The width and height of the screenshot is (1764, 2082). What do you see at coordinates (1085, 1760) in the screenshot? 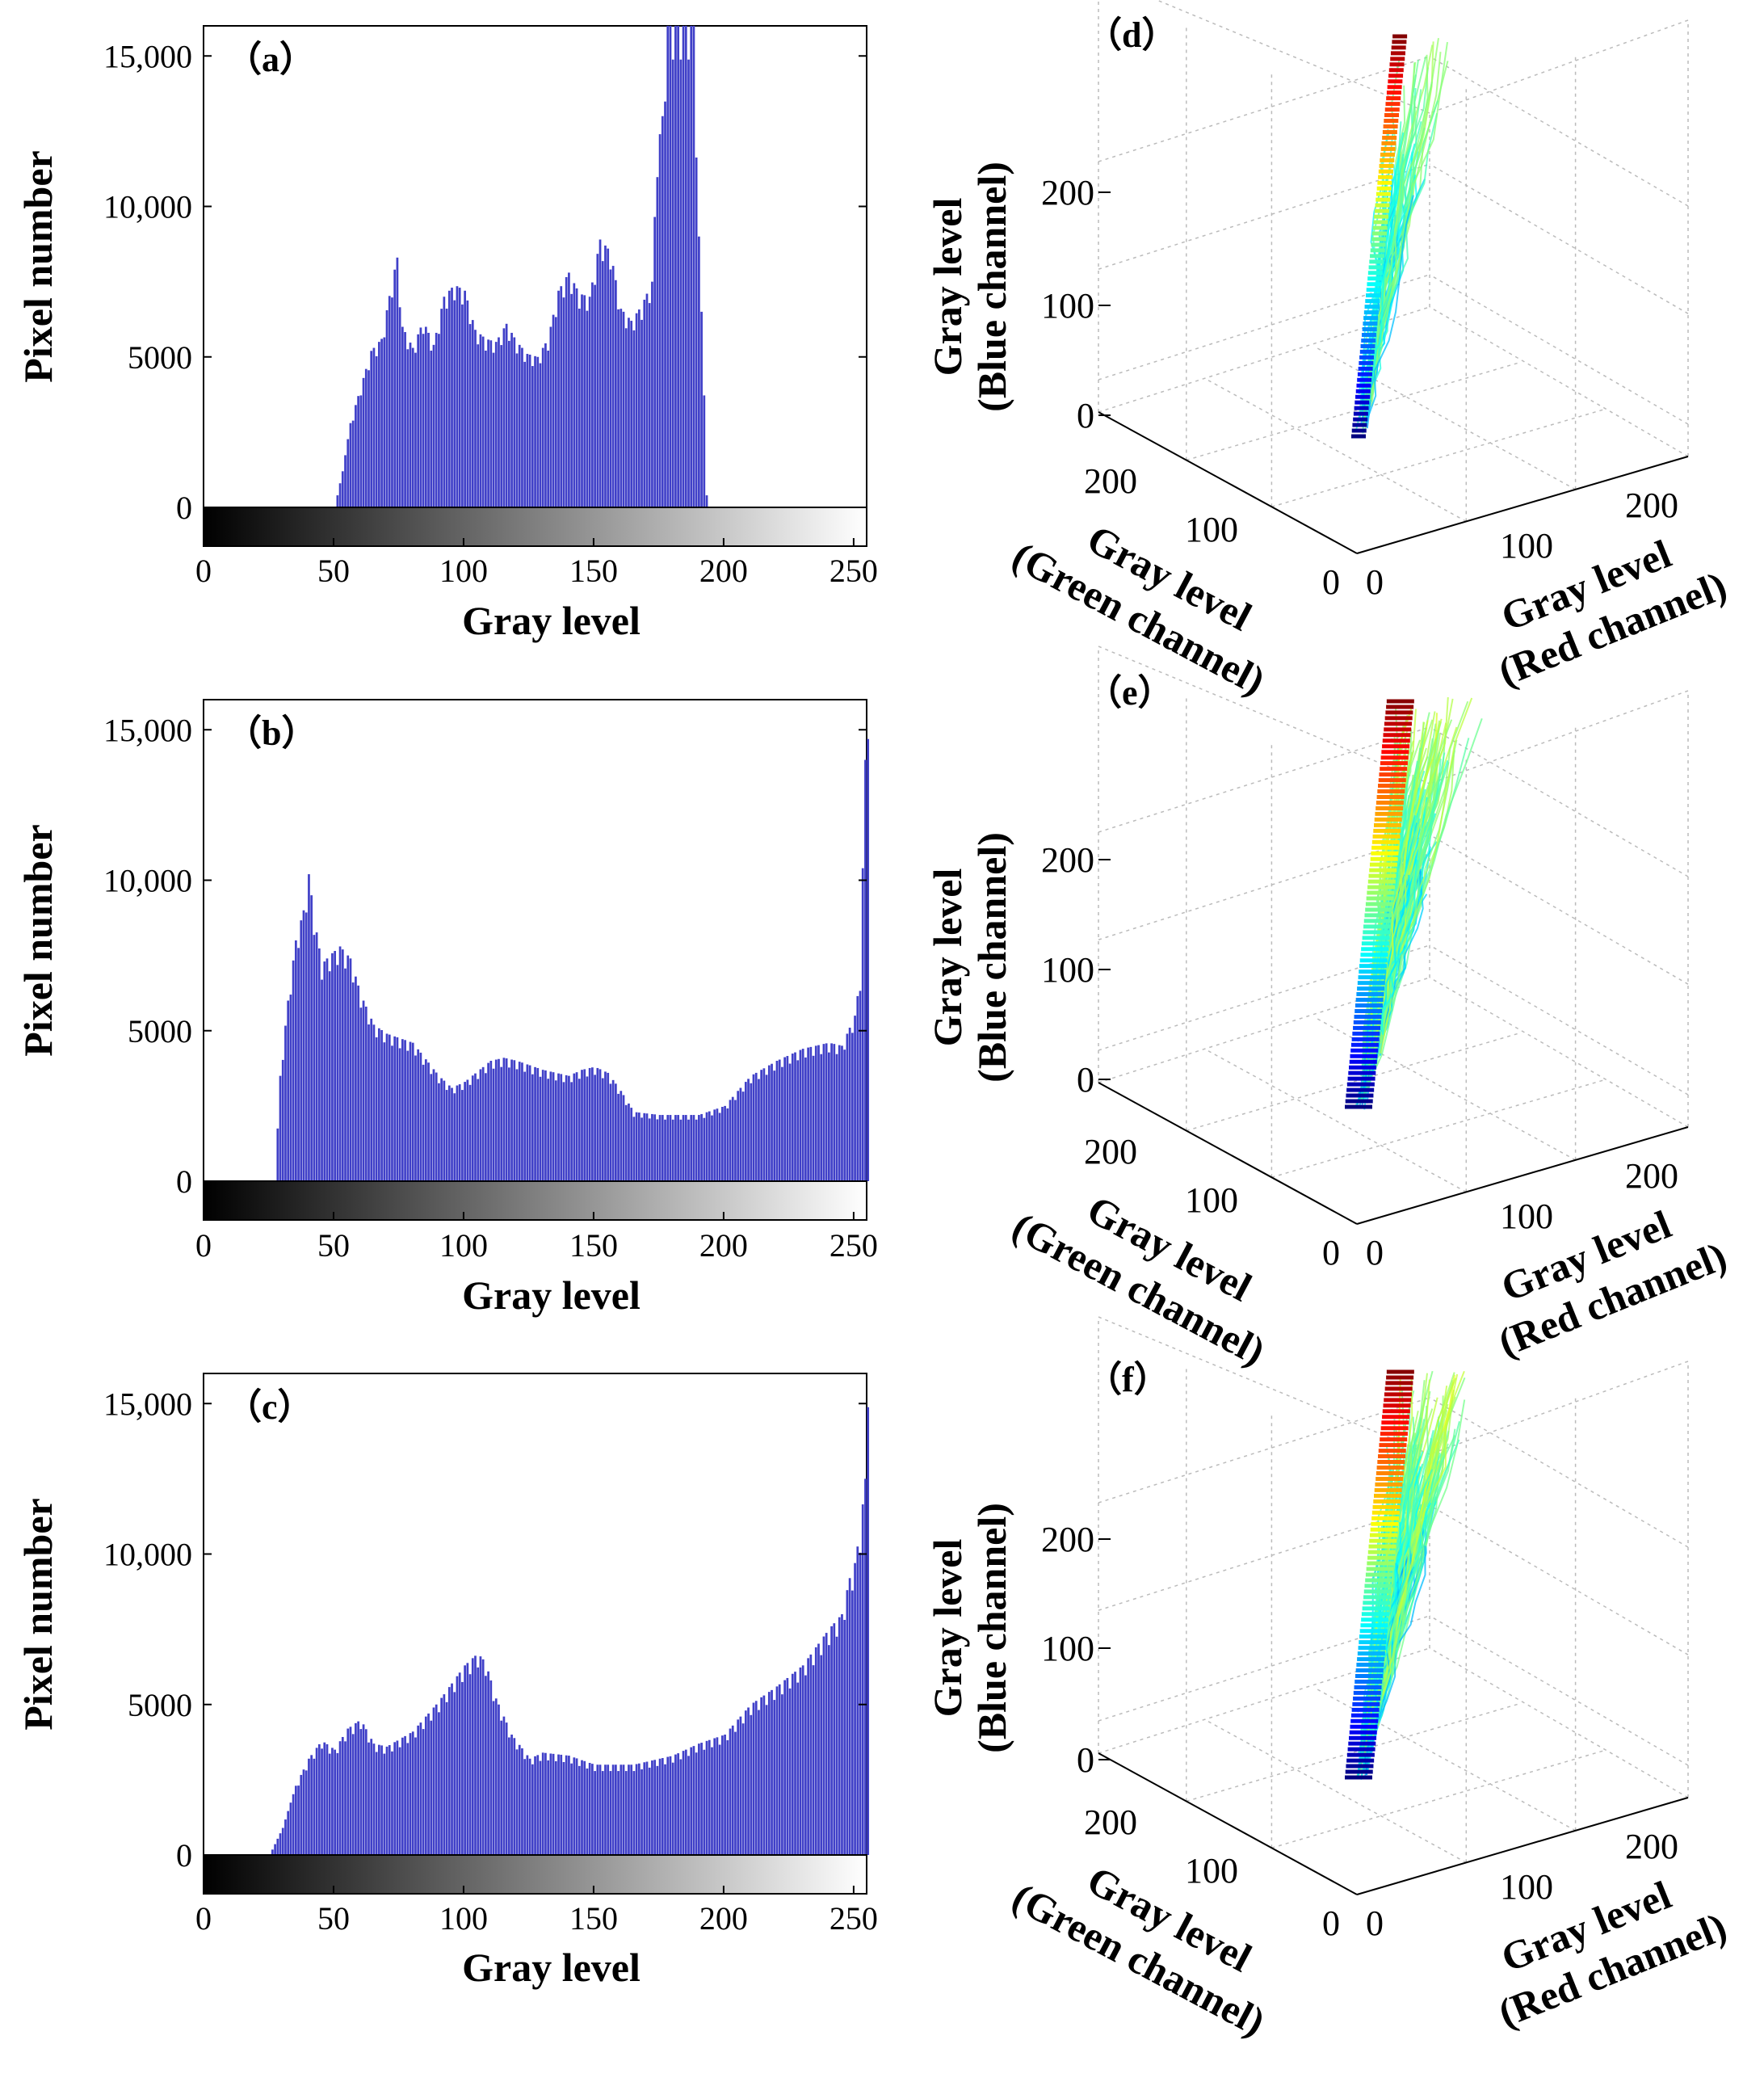
I see `z-tick-label: 0` at bounding box center [1085, 1760].